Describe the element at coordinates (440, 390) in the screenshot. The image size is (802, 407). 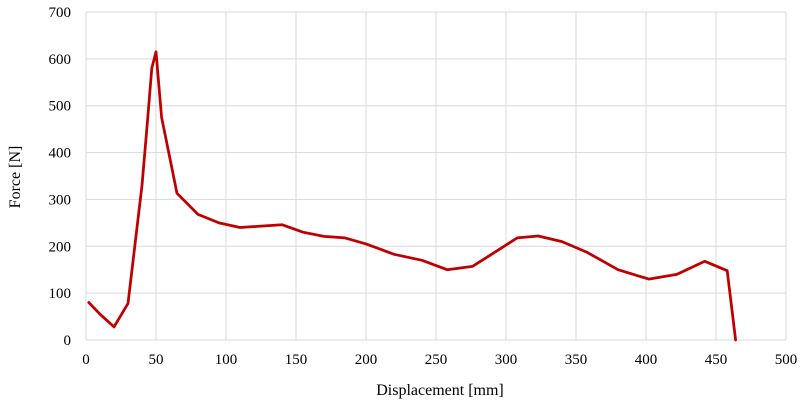
I see `x-axis-title: Displacement [mm]` at that location.